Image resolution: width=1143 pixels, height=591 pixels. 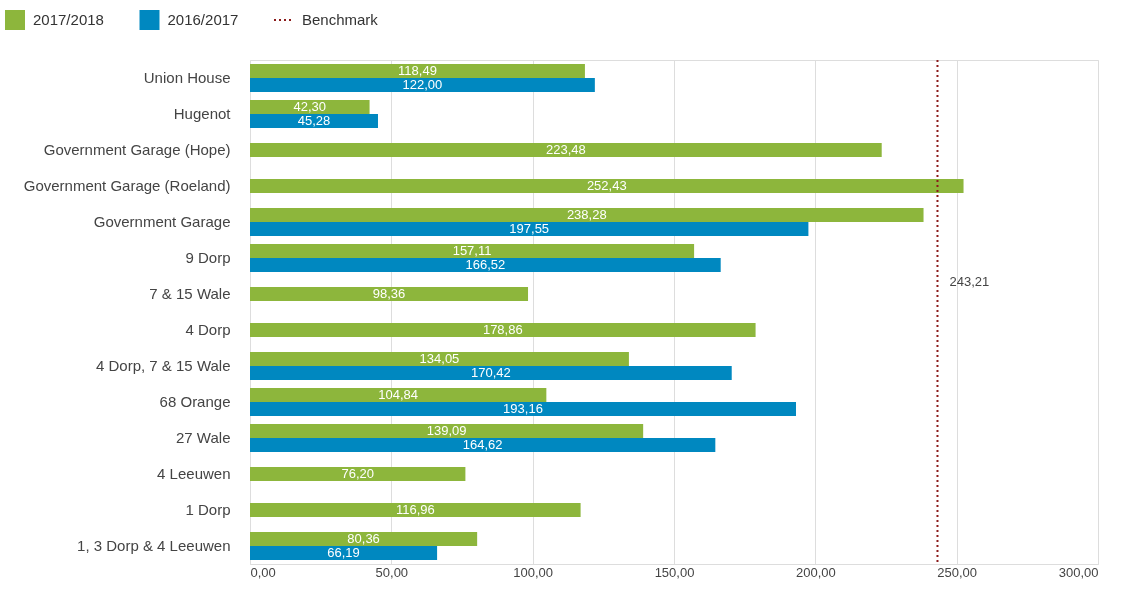 What do you see at coordinates (392, 572) in the screenshot?
I see `x-tick-label: 50,00` at bounding box center [392, 572].